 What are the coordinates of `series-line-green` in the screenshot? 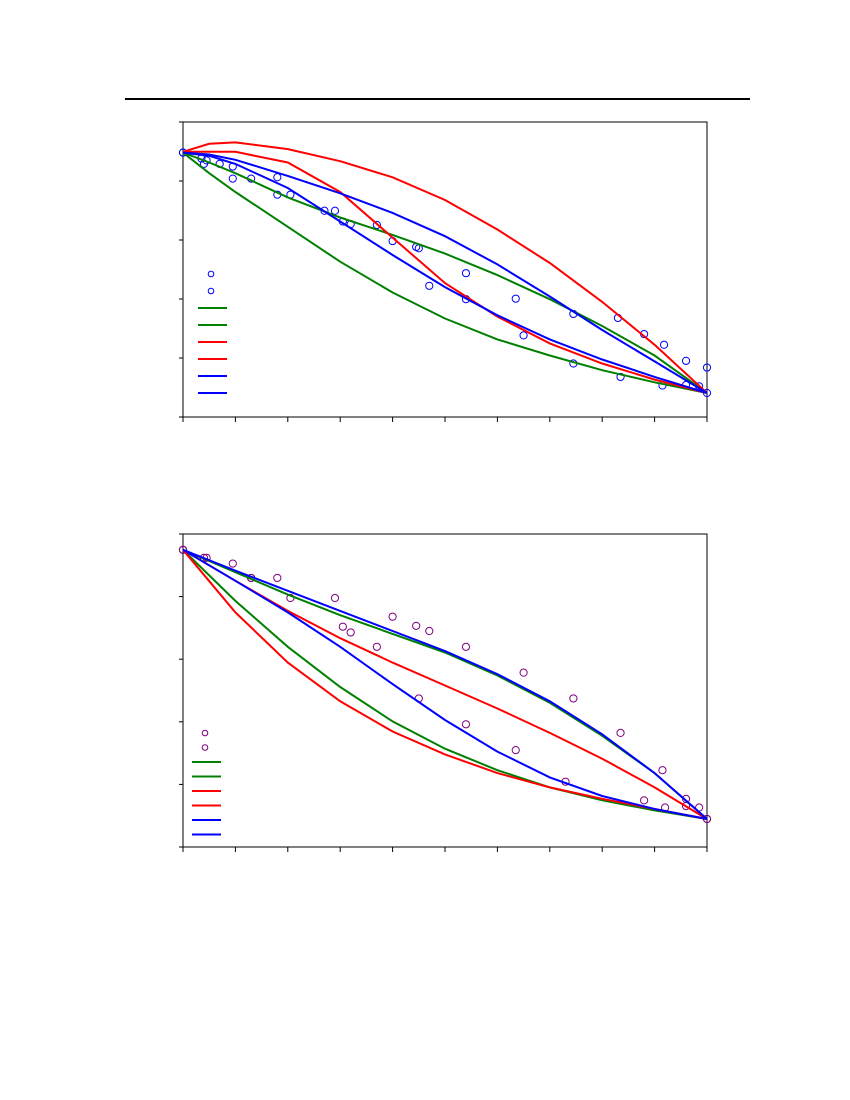 It's located at (445, 272).